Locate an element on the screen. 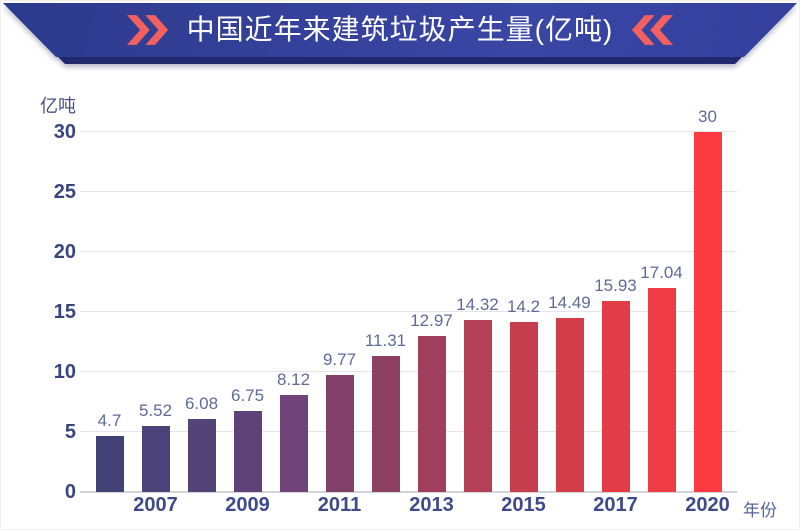 Image resolution: width=800 pixels, height=530 pixels. page-title: 中国近年来建筑垃圾产生量(亿吨) is located at coordinates (400, 29).